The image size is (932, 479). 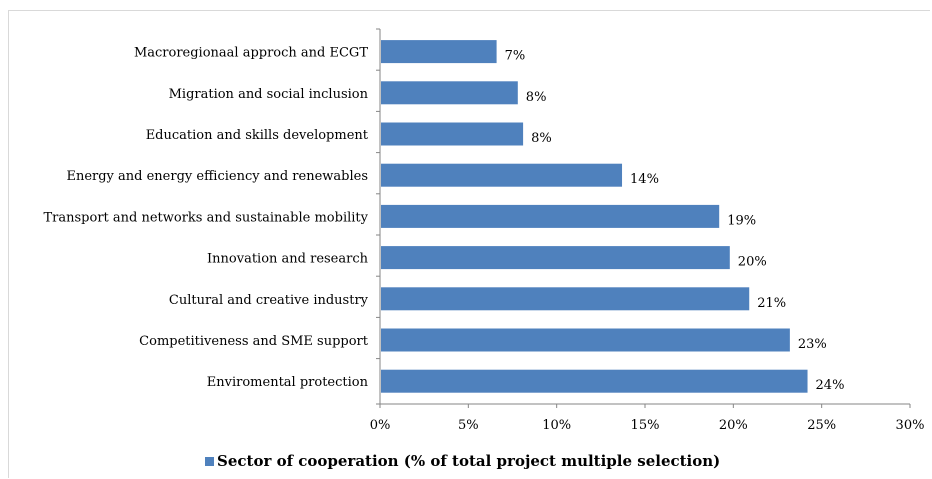 I want to click on x-tick-label: 15%, so click(x=645, y=425).